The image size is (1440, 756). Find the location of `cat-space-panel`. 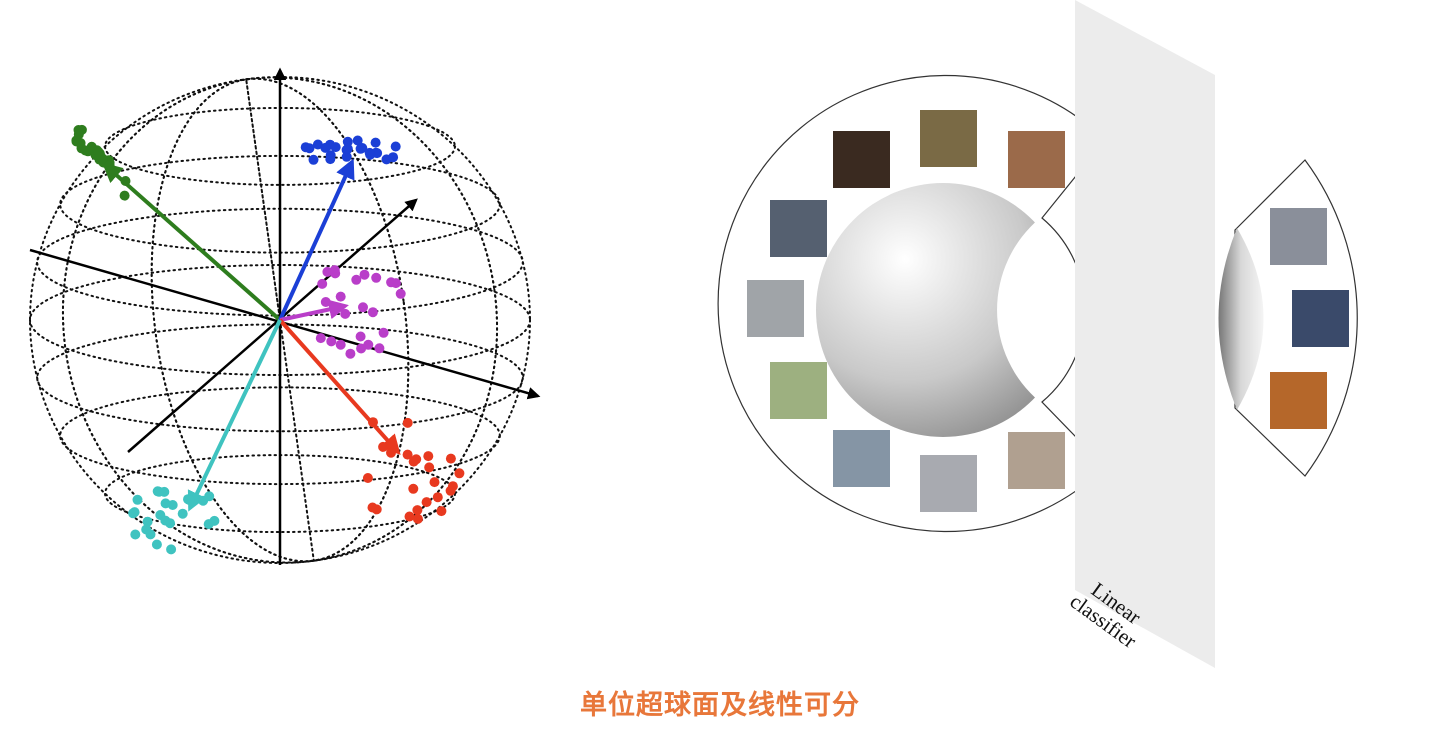

cat-space-panel is located at coordinates (1288, 318).